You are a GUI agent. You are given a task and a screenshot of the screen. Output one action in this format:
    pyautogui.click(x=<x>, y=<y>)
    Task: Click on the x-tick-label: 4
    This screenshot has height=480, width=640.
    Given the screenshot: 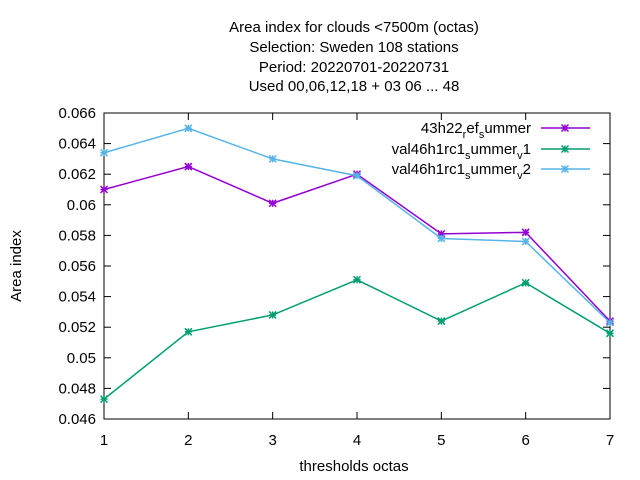 What is the action you would take?
    pyautogui.click(x=357, y=440)
    